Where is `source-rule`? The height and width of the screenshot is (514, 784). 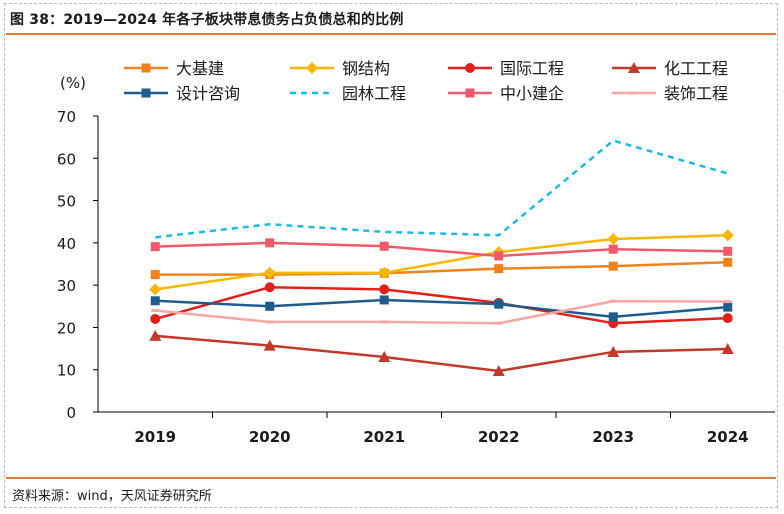
source-rule is located at coordinates (391, 478).